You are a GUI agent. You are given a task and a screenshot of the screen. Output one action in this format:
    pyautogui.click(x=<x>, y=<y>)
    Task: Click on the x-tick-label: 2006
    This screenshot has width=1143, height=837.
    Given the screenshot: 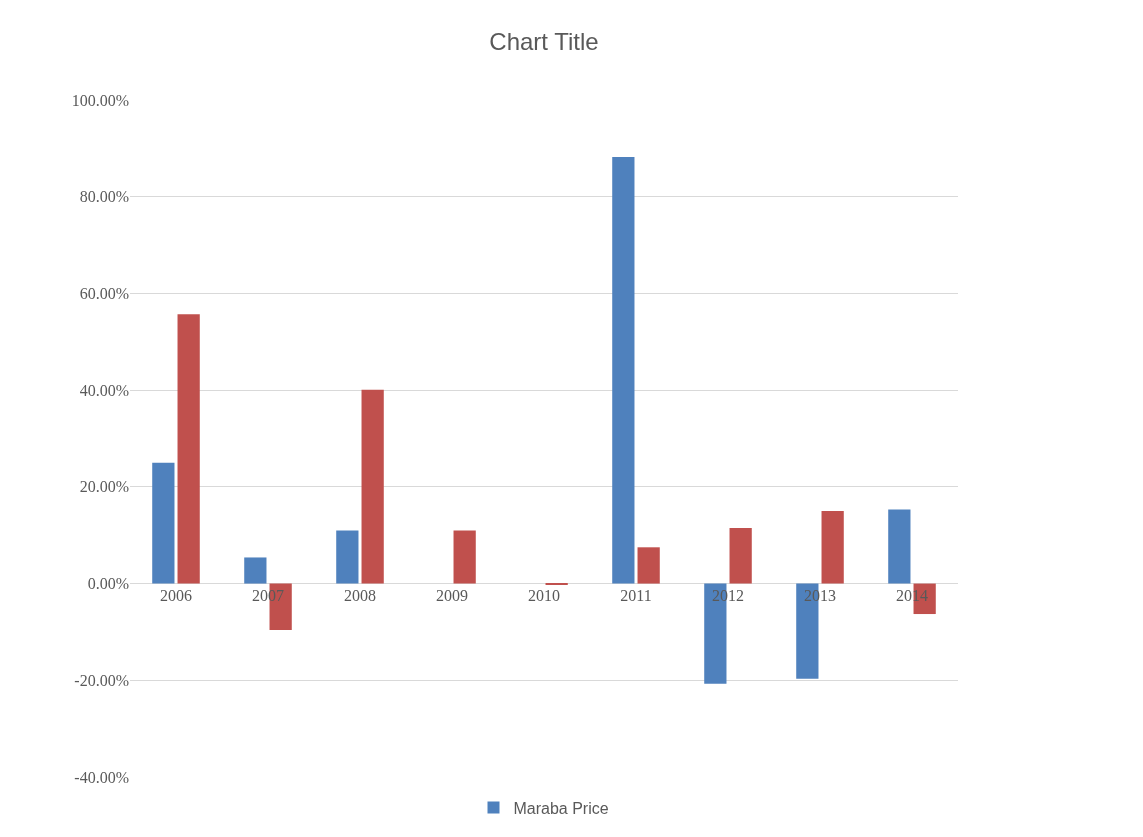 What is the action you would take?
    pyautogui.click(x=176, y=595)
    